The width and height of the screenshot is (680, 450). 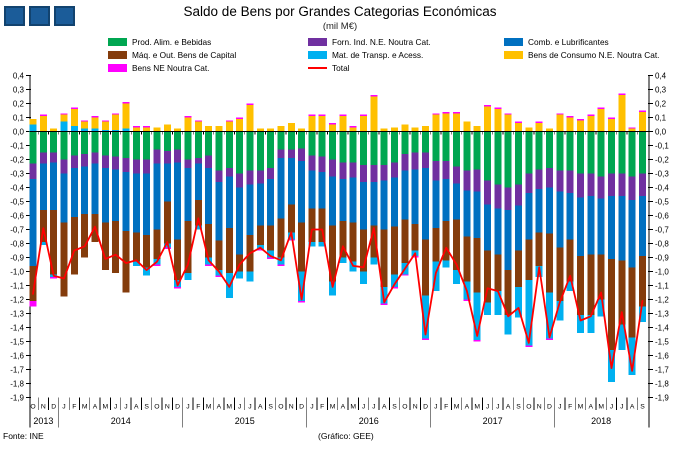 What do you see at coordinates (662, 397) in the screenshot?
I see `y-tick-label-right: -1,9` at bounding box center [662, 397].